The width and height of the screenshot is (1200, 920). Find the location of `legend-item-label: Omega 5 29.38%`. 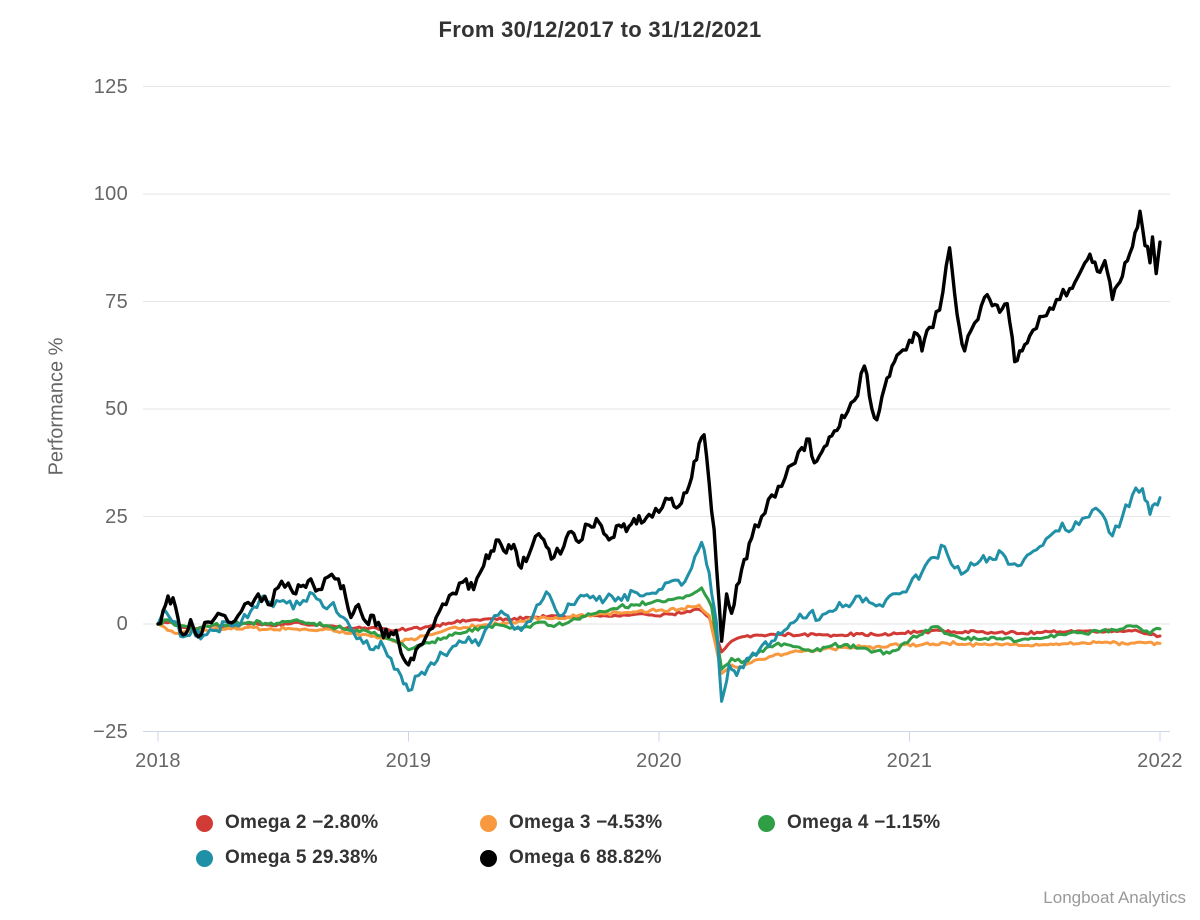

legend-item-label: Omega 5 29.38% is located at coordinates (301, 857).